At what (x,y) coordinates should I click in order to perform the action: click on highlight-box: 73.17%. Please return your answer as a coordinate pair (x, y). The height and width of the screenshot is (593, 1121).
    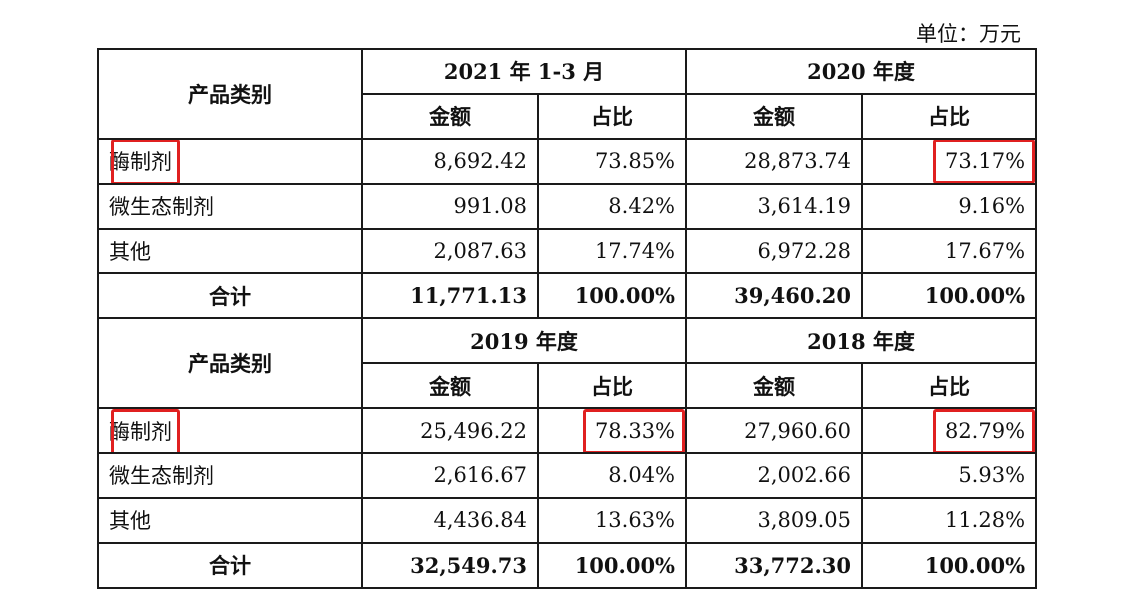
    Looking at the image, I should click on (985, 161).